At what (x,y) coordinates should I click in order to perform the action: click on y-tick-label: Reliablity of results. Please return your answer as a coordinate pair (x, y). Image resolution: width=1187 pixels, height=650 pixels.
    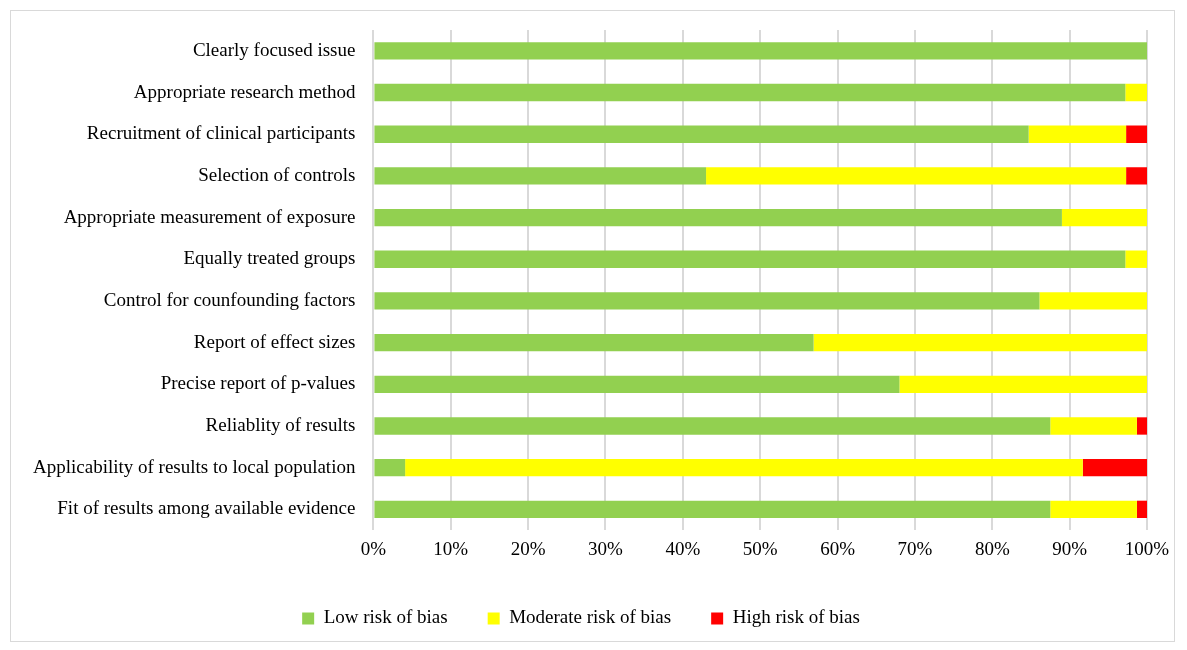
    Looking at the image, I should click on (280, 424).